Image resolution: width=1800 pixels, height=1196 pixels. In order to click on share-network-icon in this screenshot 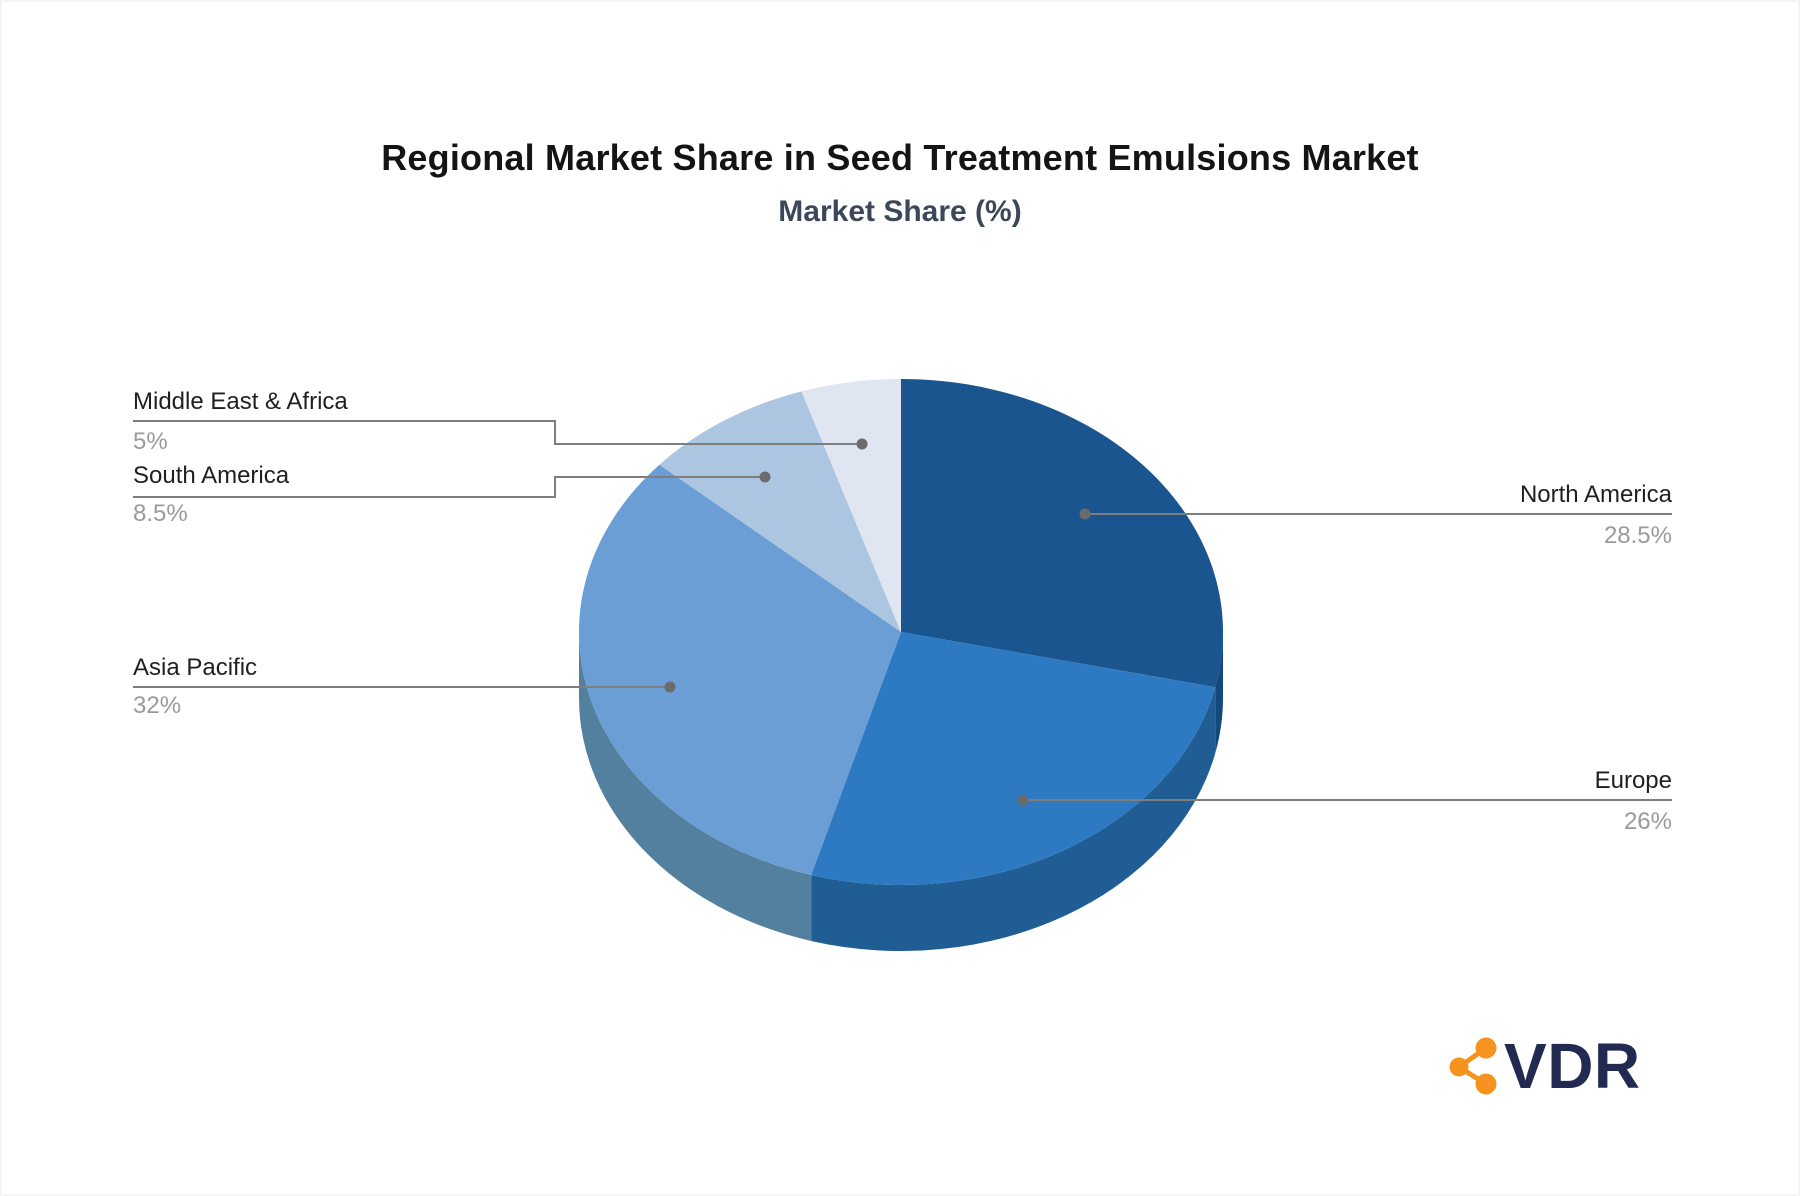, I will do `click(1473, 1066)`.